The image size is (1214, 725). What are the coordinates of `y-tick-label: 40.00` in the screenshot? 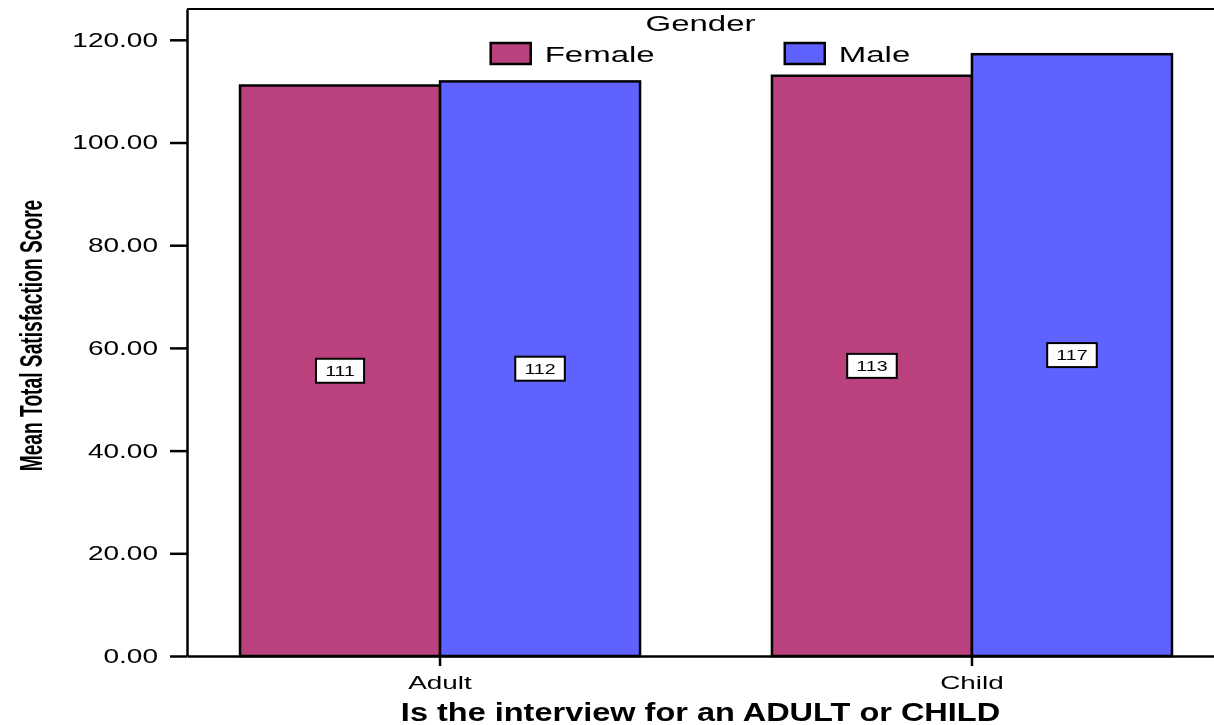 It's located at (122, 450).